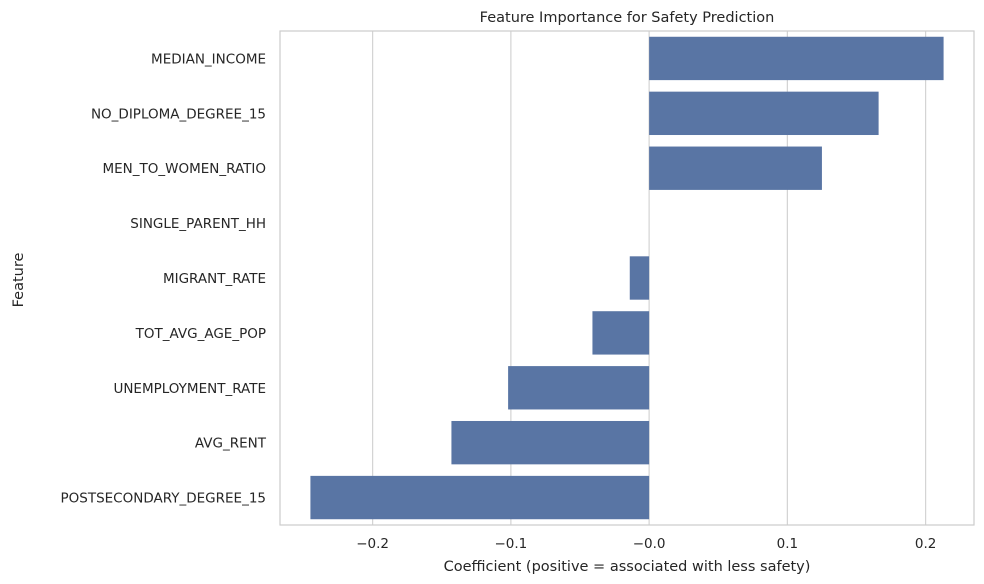 This screenshot has width=984, height=584. Describe the element at coordinates (787, 544) in the screenshot. I see `x-tick-label: 0.1` at that location.